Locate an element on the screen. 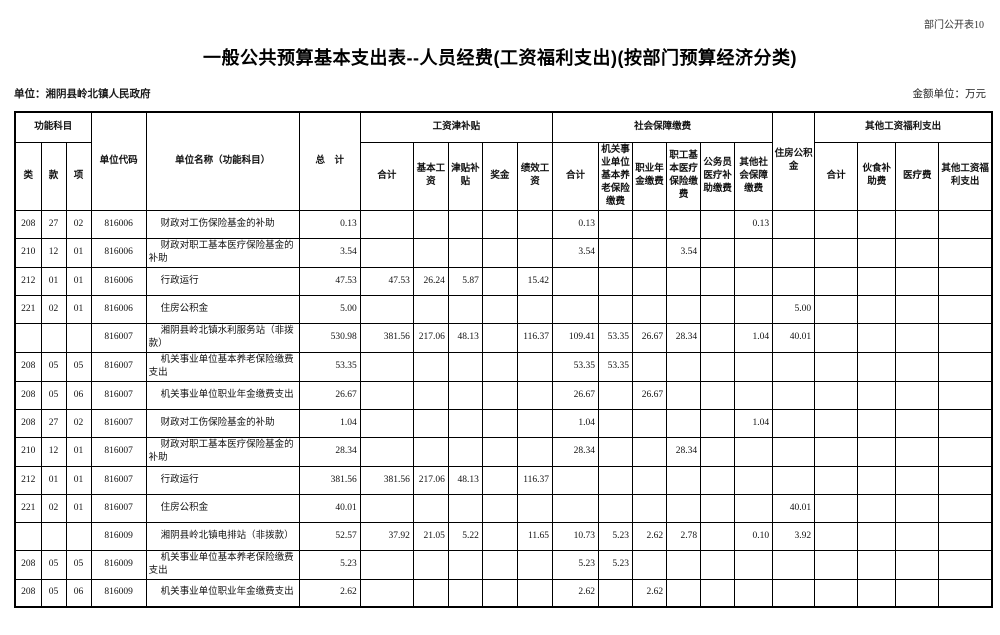  cell-grand-total: 47.53 is located at coordinates (329, 281).